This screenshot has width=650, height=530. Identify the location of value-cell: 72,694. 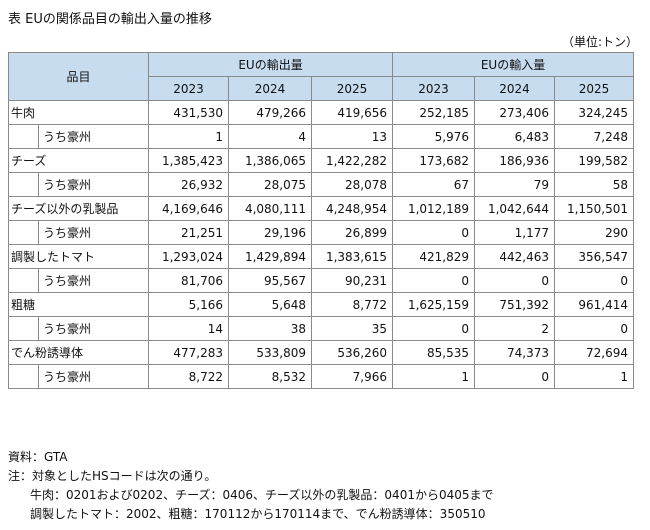
(594, 352).